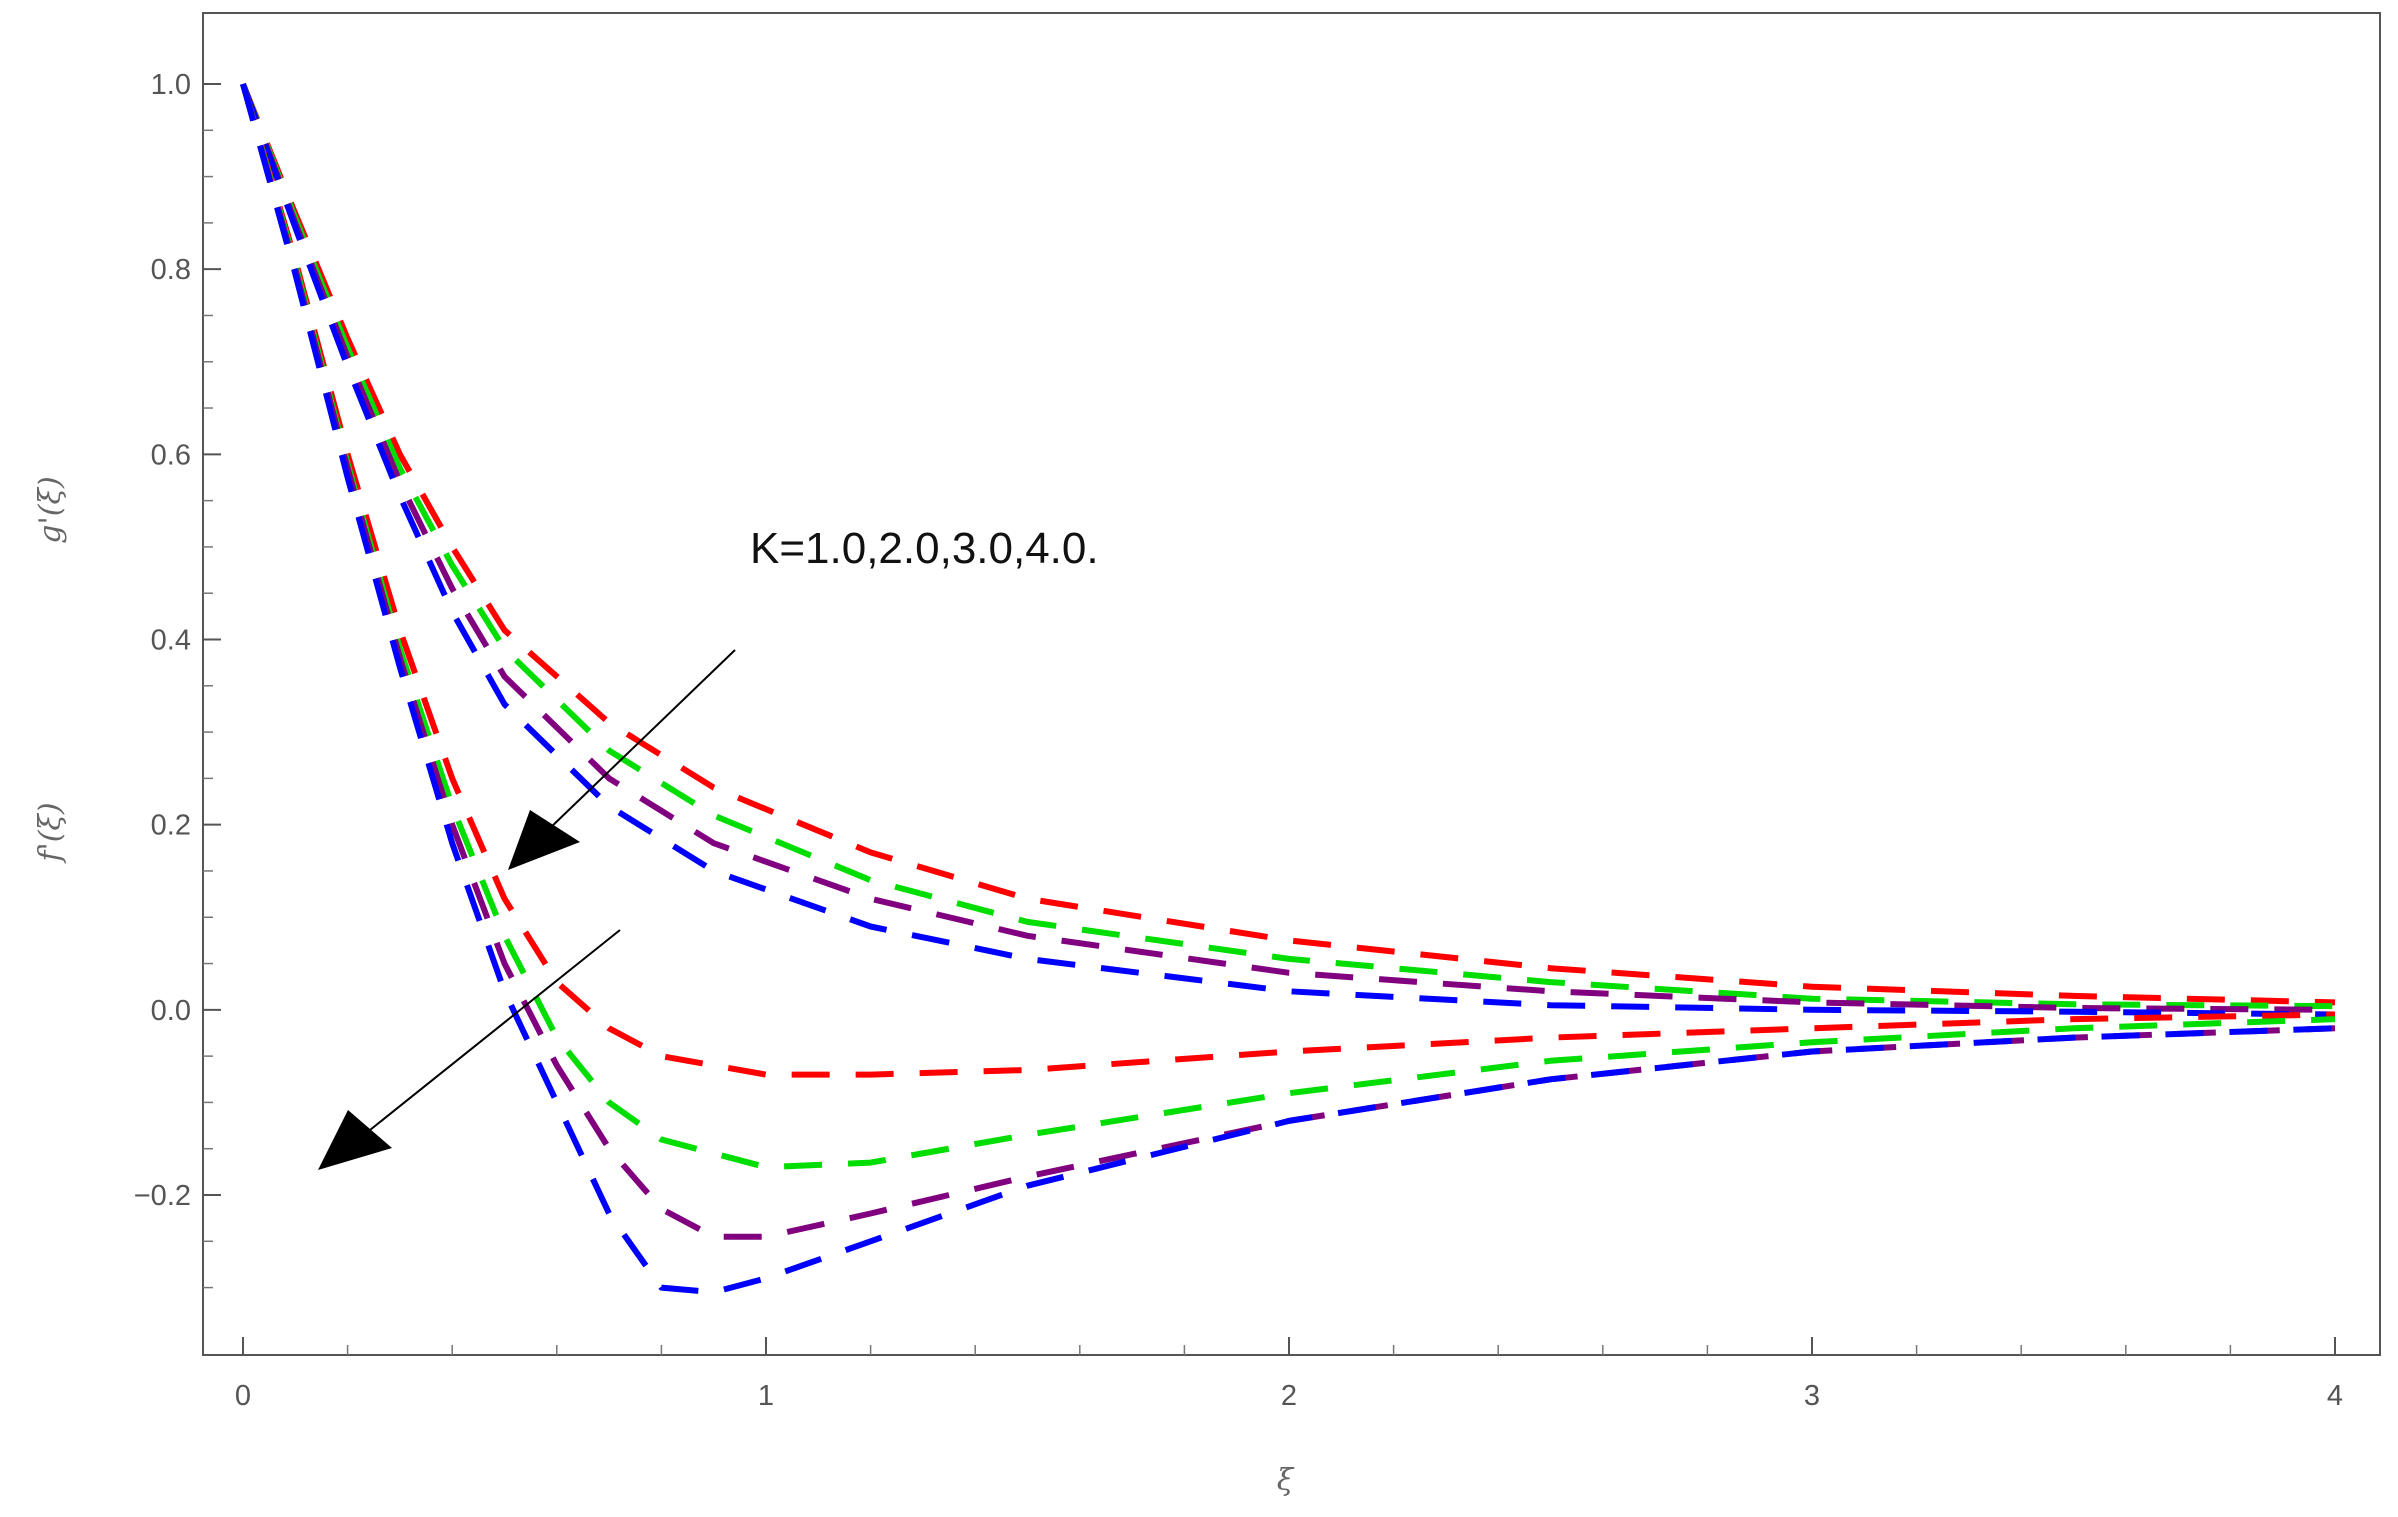 The width and height of the screenshot is (2398, 1517). I want to click on y-tick-label: 0.6, so click(171, 455).